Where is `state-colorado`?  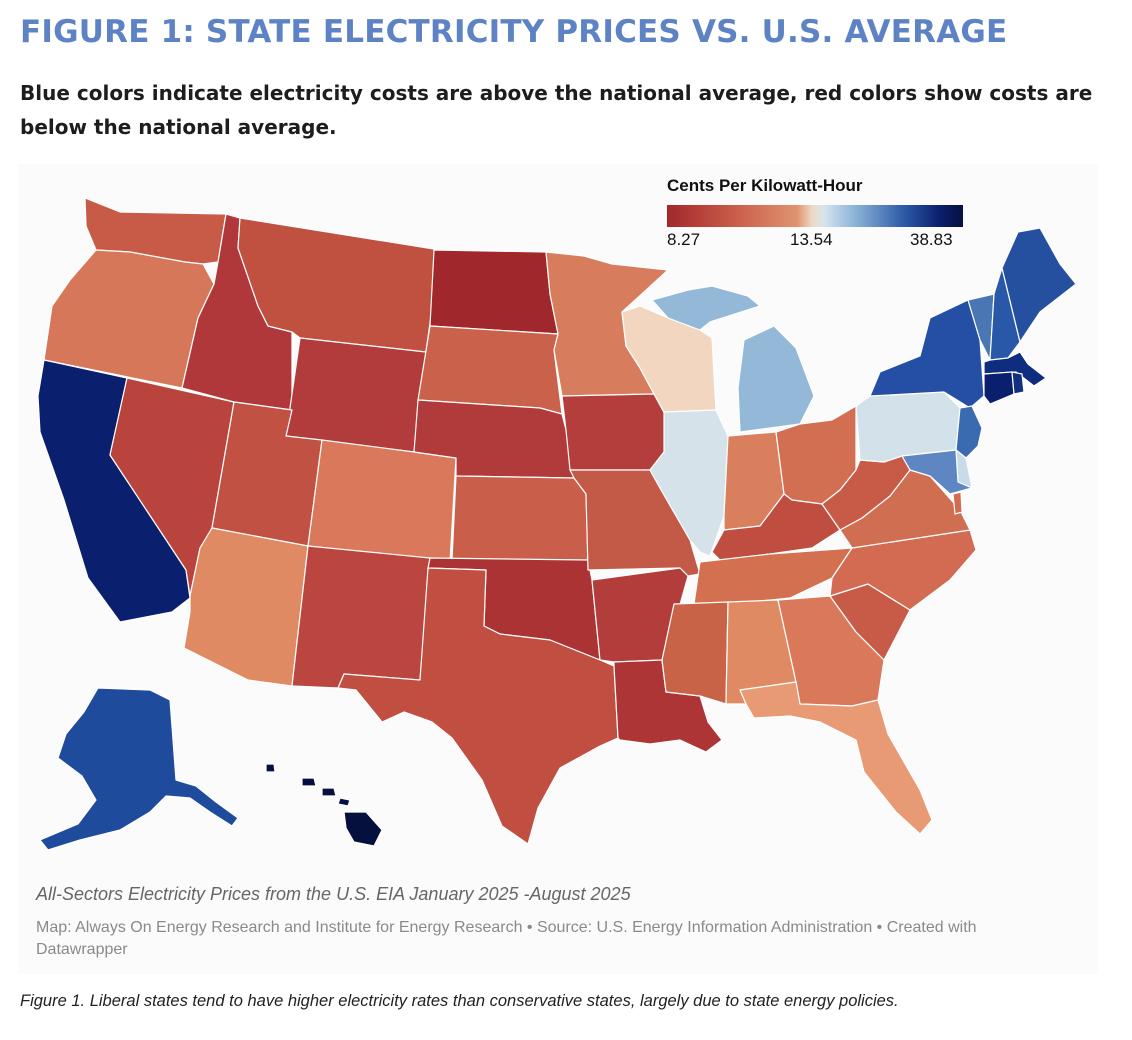
state-colorado is located at coordinates (382, 501).